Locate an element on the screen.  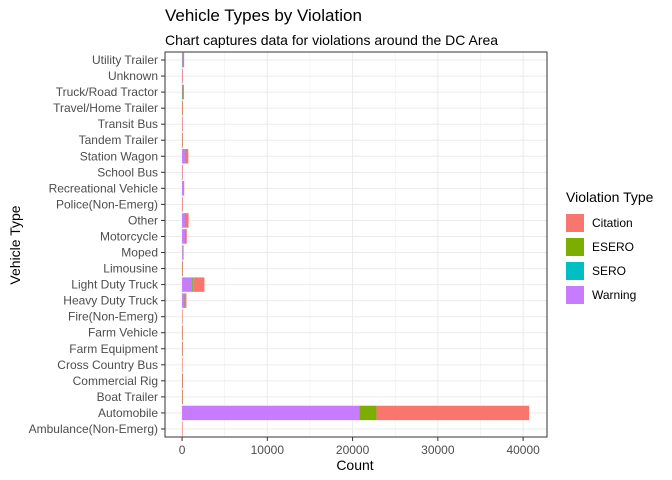
y-tick-label: Moped is located at coordinates (139, 253).